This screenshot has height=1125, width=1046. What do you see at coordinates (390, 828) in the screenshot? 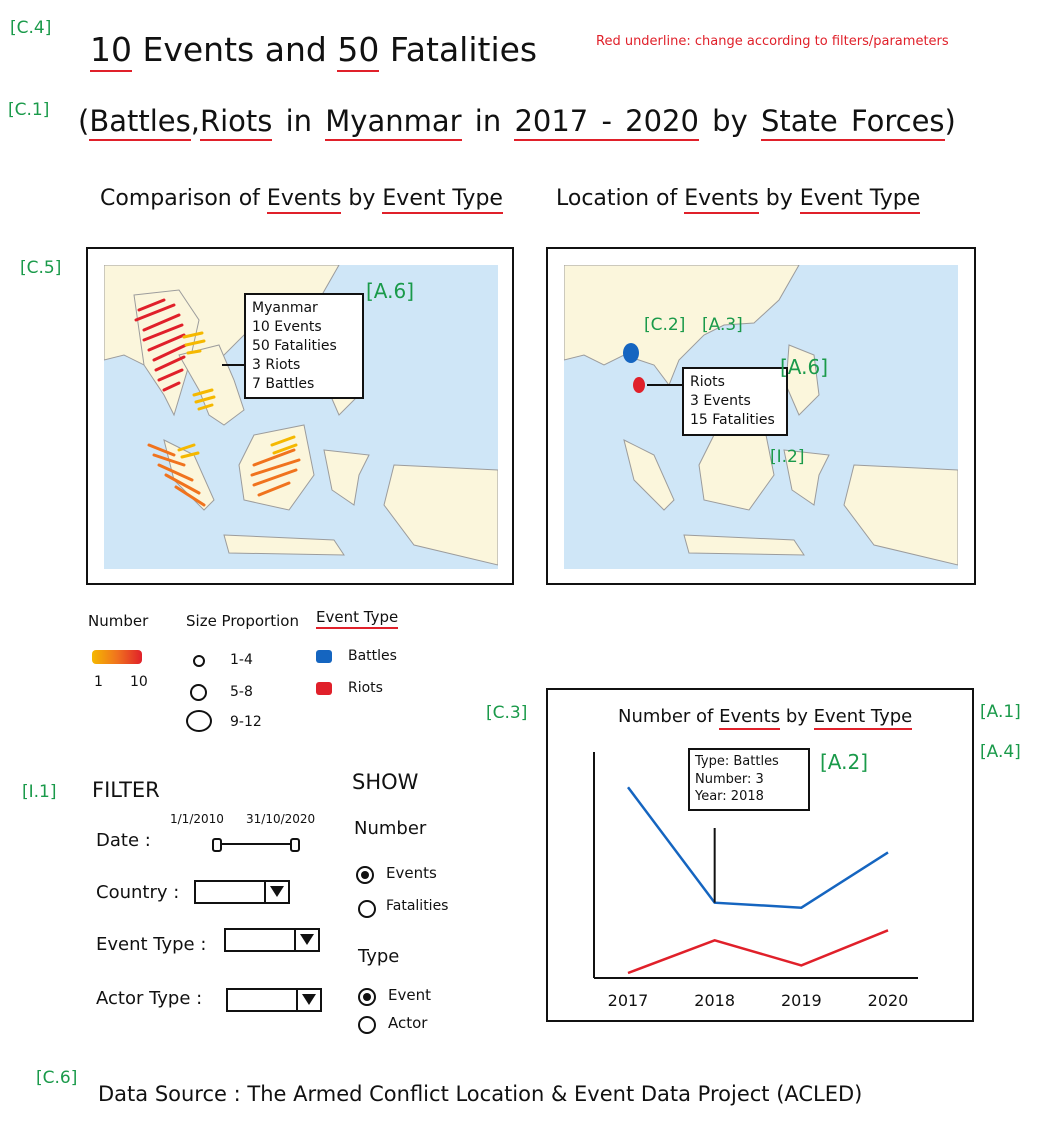
I see `show-number-title: Number` at bounding box center [390, 828].